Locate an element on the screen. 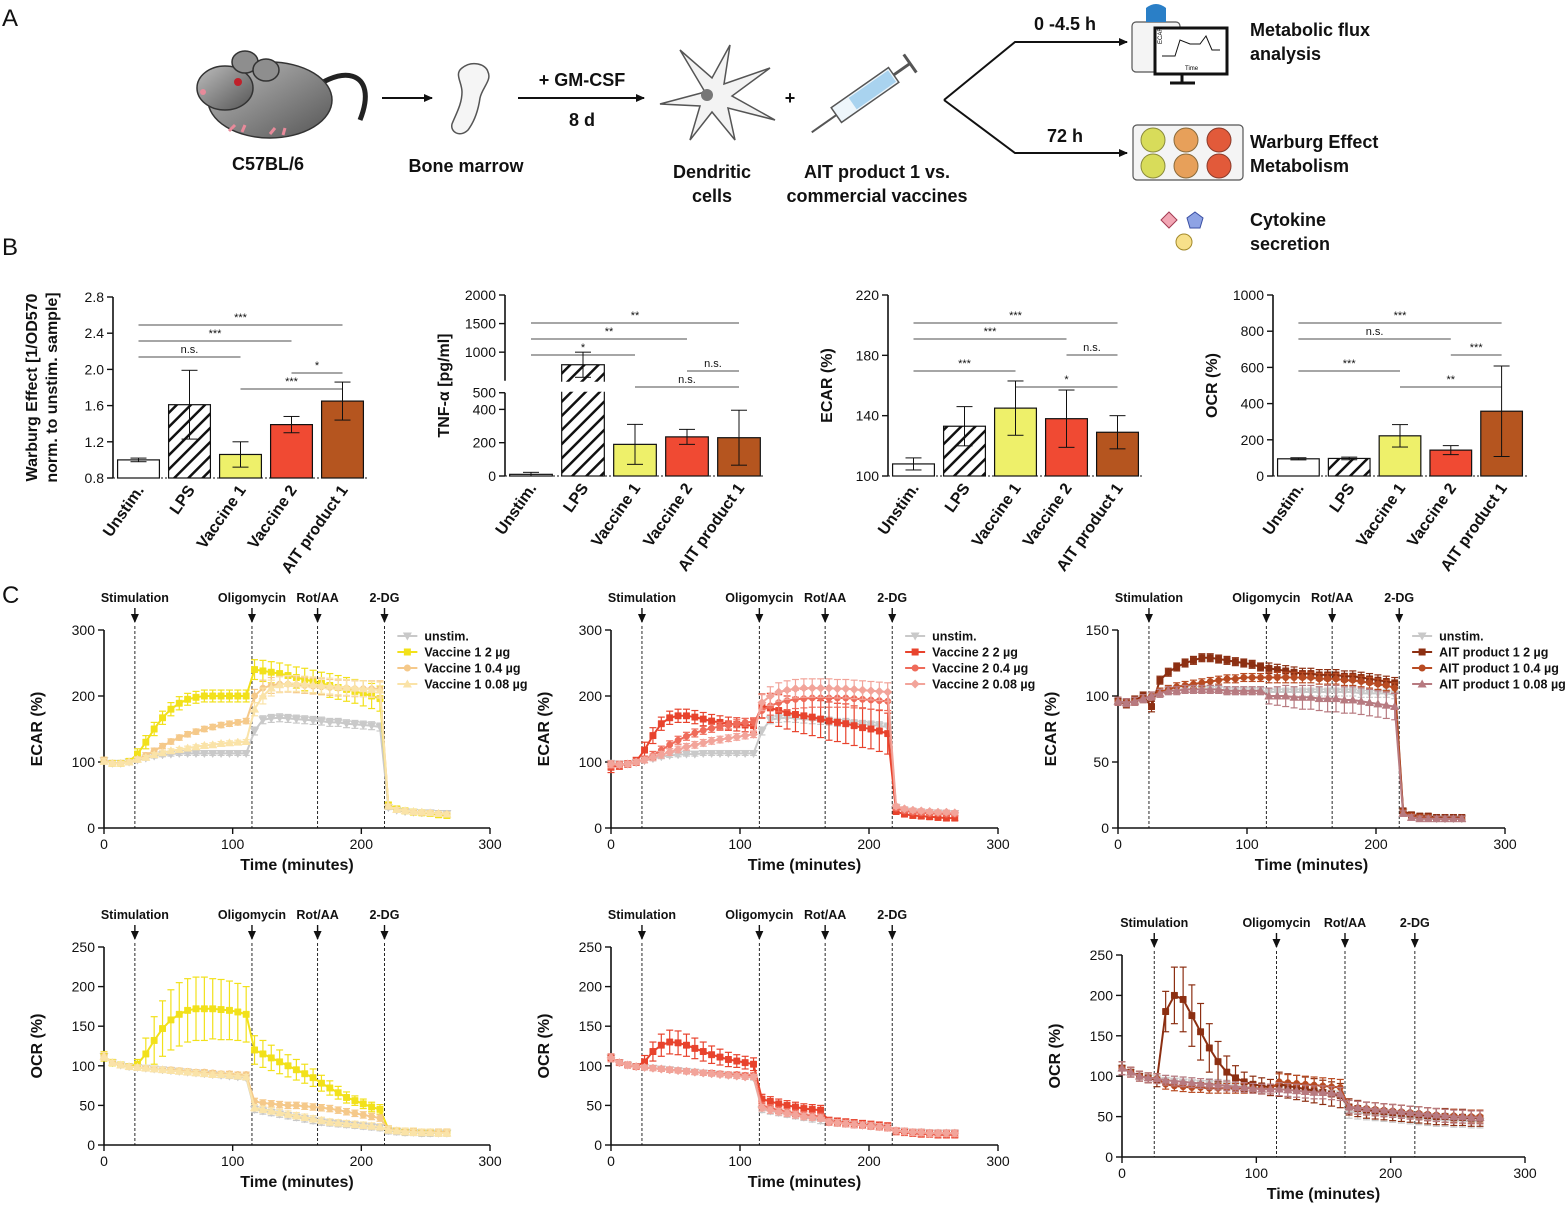 The height and width of the screenshot is (1208, 1565). event-label: Stimulation is located at coordinates (642, 598).